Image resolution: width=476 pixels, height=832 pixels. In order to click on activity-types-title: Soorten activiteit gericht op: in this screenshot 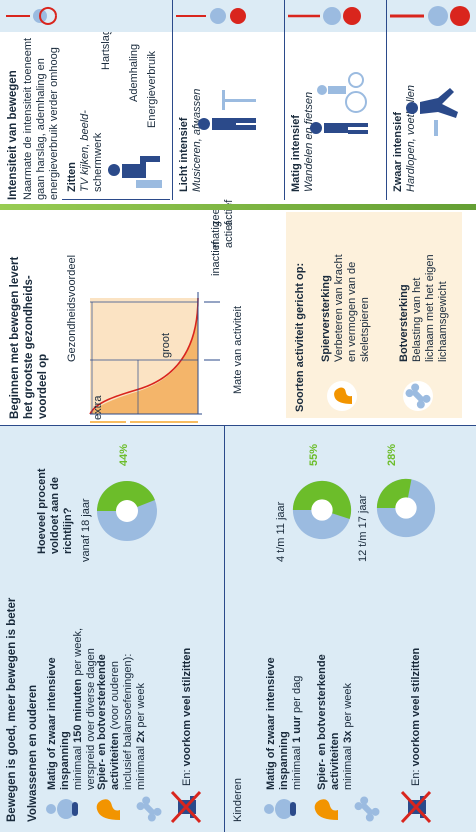, I will do `click(300, 337)`.